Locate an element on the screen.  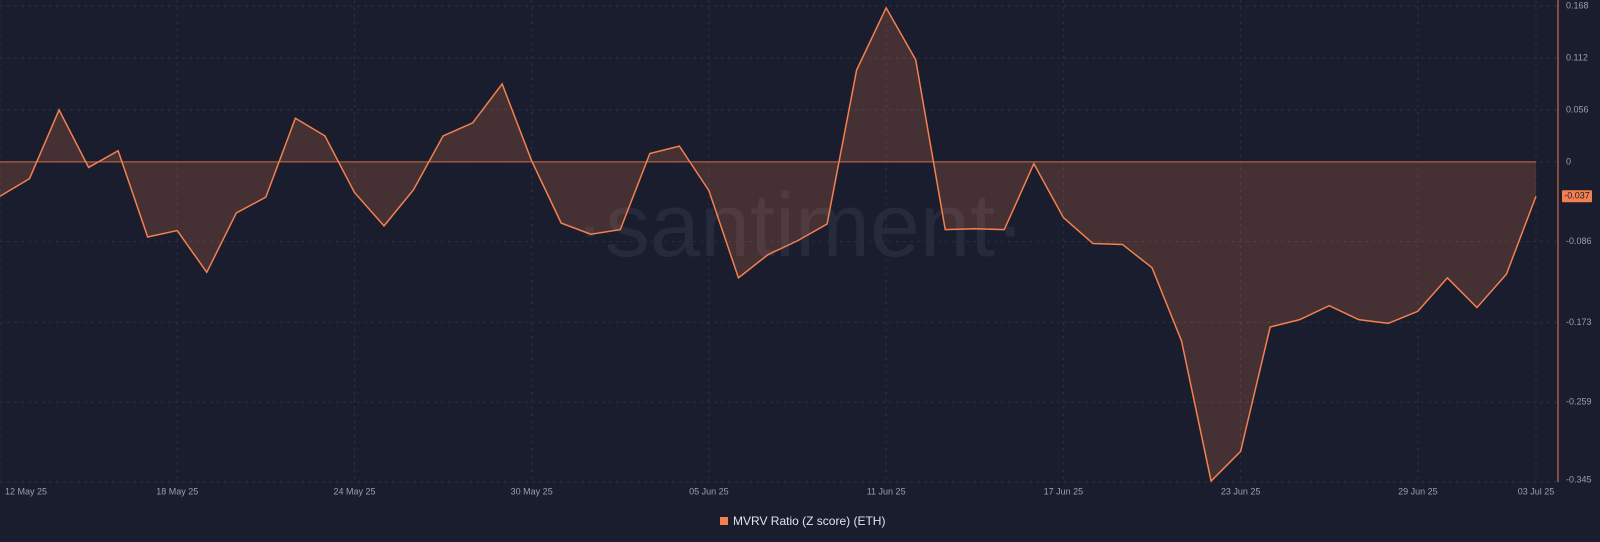
y-tick-label: 0.056 is located at coordinates (1577, 109).